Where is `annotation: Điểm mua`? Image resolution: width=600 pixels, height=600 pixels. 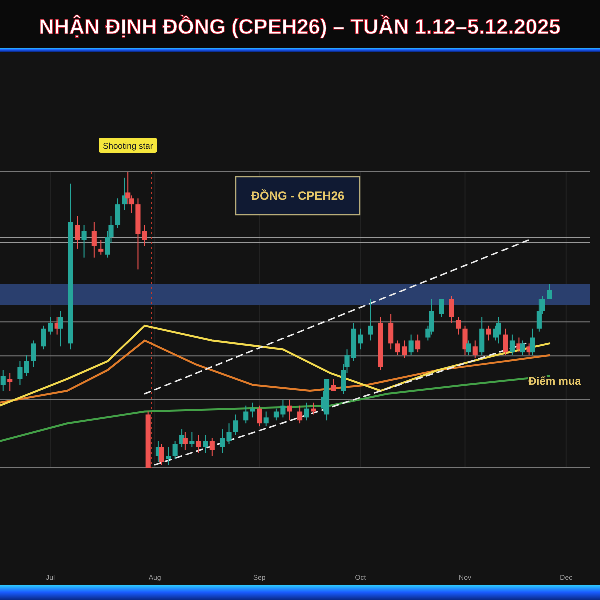
annotation: Điểm mua is located at coordinates (555, 382).